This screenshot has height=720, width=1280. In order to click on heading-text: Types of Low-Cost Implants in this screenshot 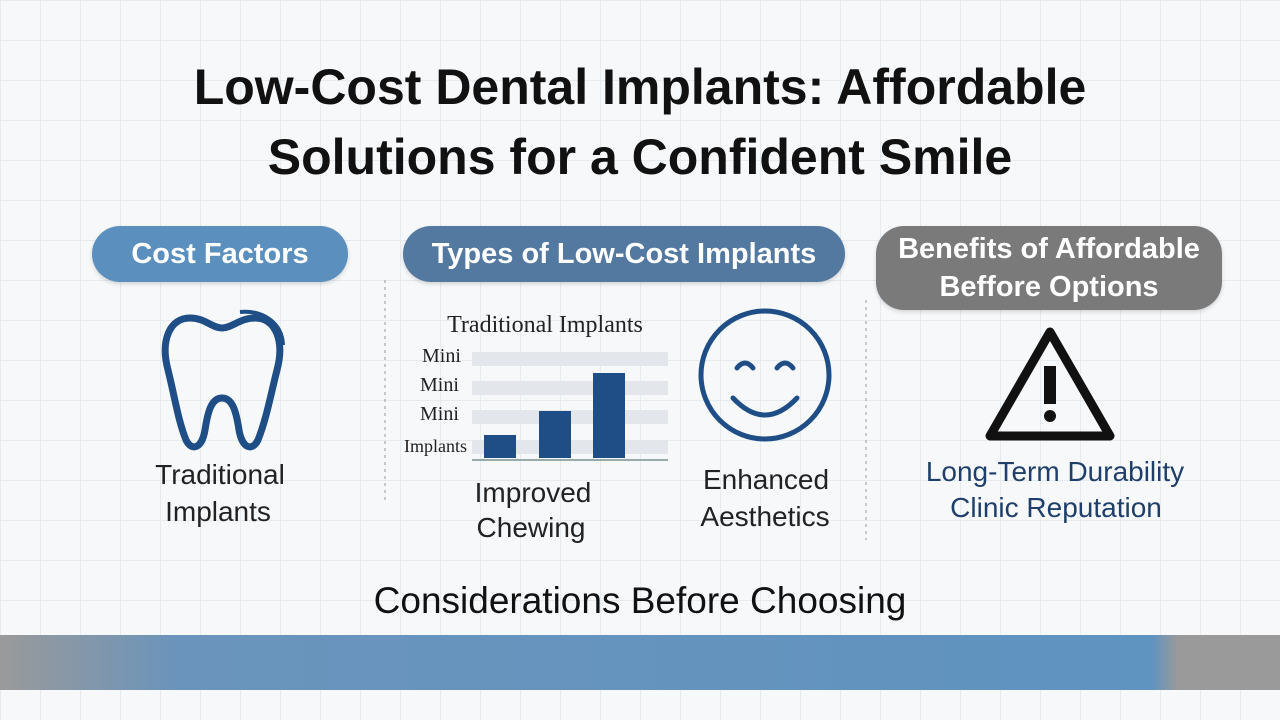, I will do `click(624, 254)`.